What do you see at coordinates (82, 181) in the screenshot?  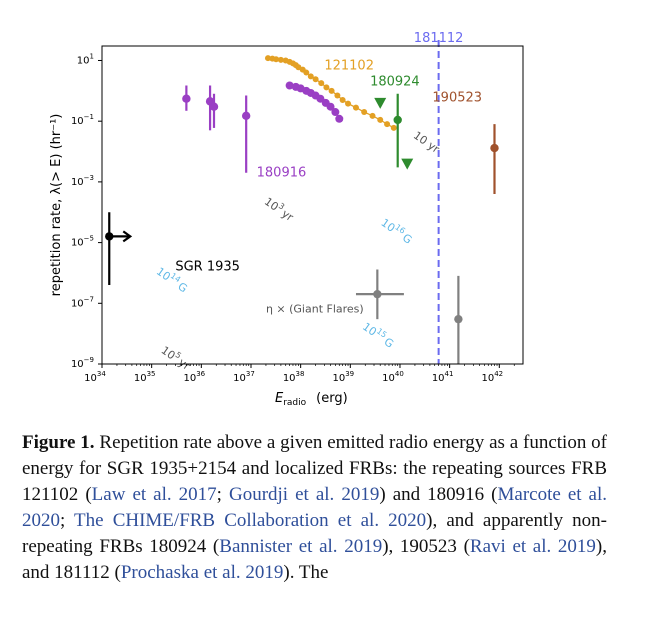 I see `y-tick-label: 10⁻³` at bounding box center [82, 181].